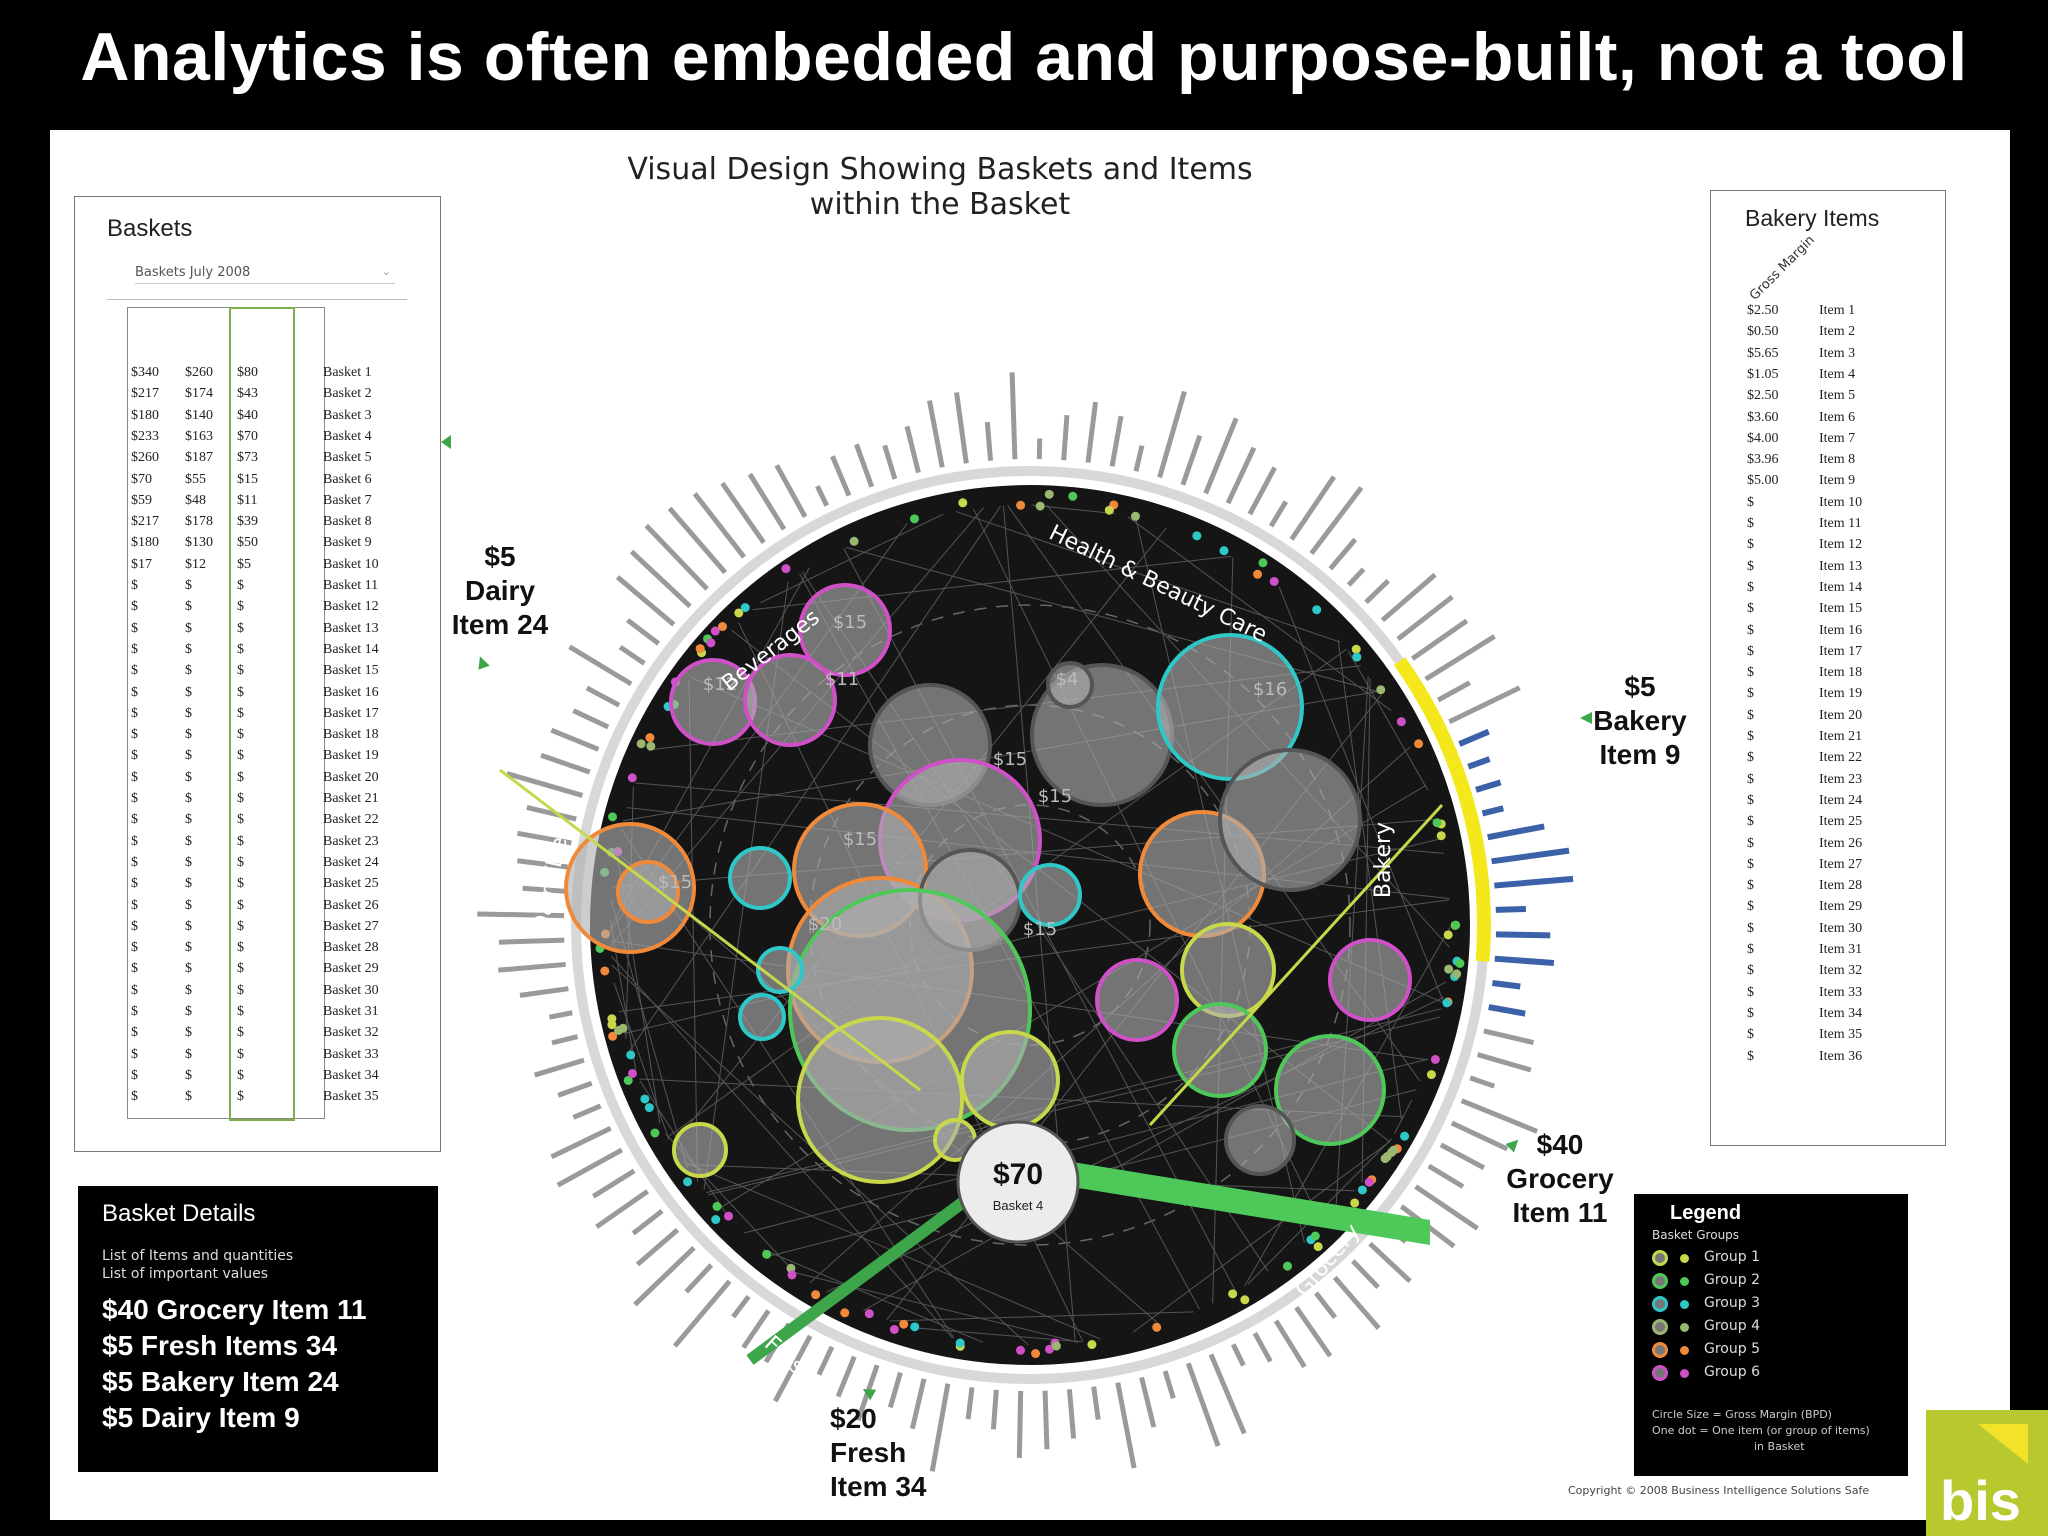  What do you see at coordinates (1040, 929) in the screenshot?
I see `bubble-value-label: $15` at bounding box center [1040, 929].